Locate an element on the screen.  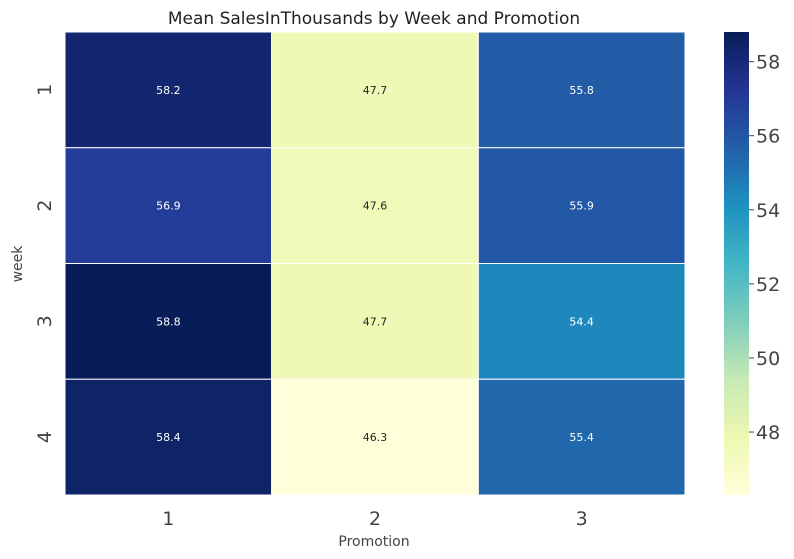
heatmap-cell-value: 55.4 is located at coordinates (581, 437).